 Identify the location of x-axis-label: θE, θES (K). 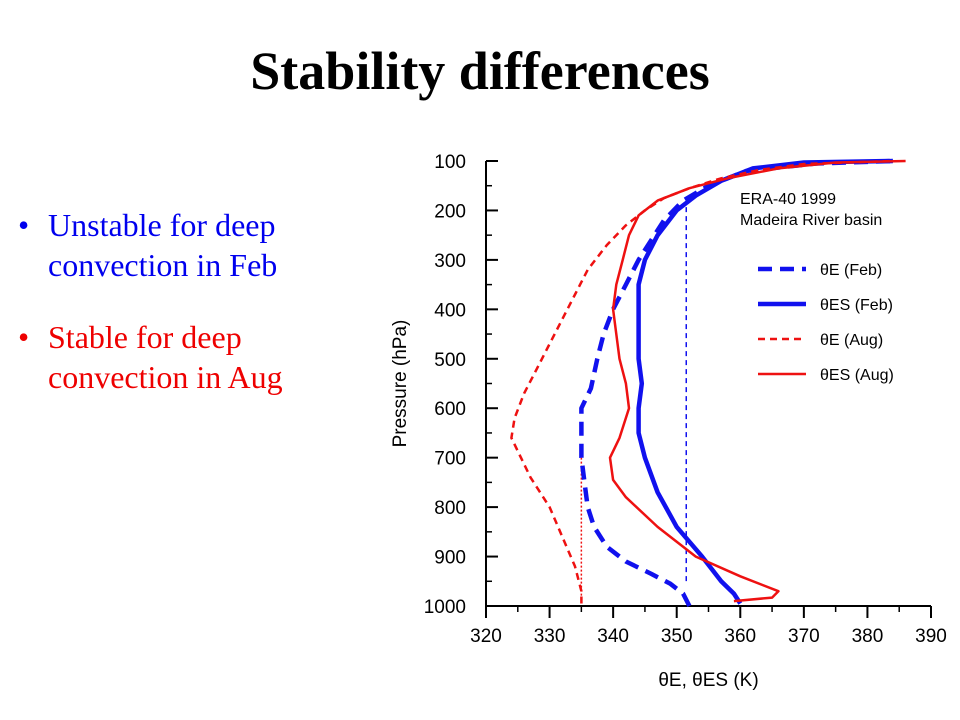
(708, 680).